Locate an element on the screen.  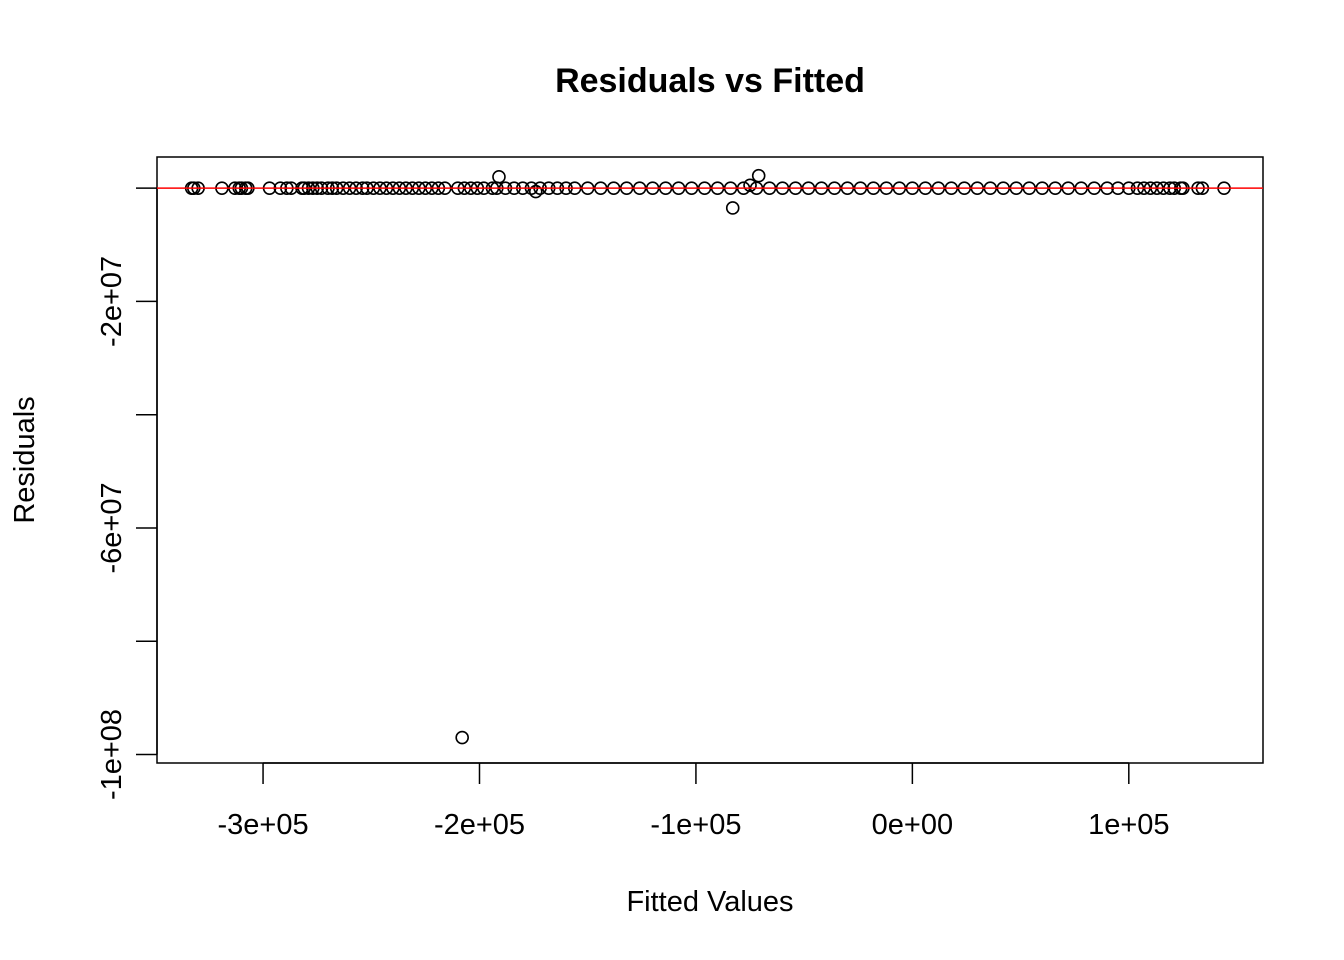
y-tick-label: -6e+07 is located at coordinates (112, 527).